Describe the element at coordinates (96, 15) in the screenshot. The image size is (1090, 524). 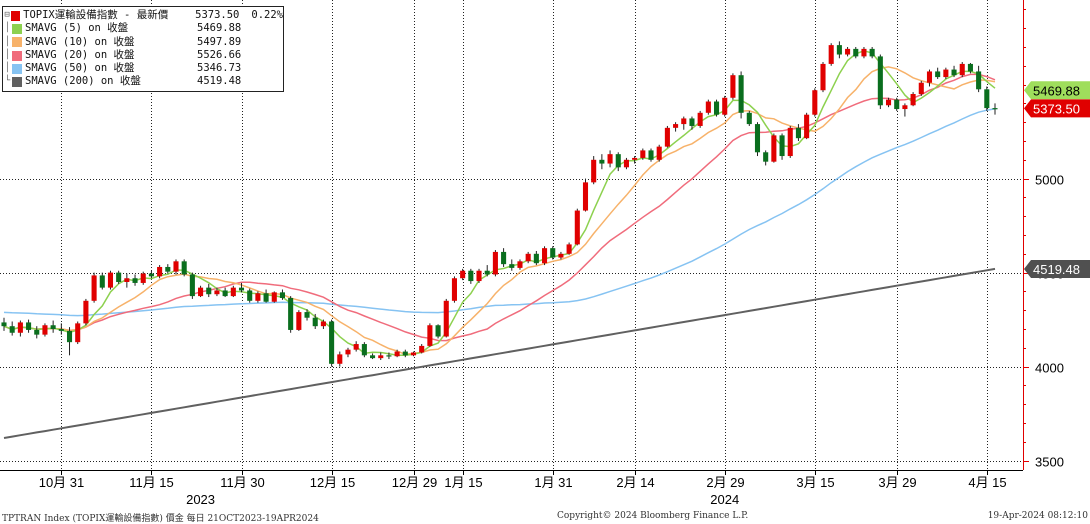
I see `legend-series-name: TOPIX運輸設備指數 - 最新價` at that location.